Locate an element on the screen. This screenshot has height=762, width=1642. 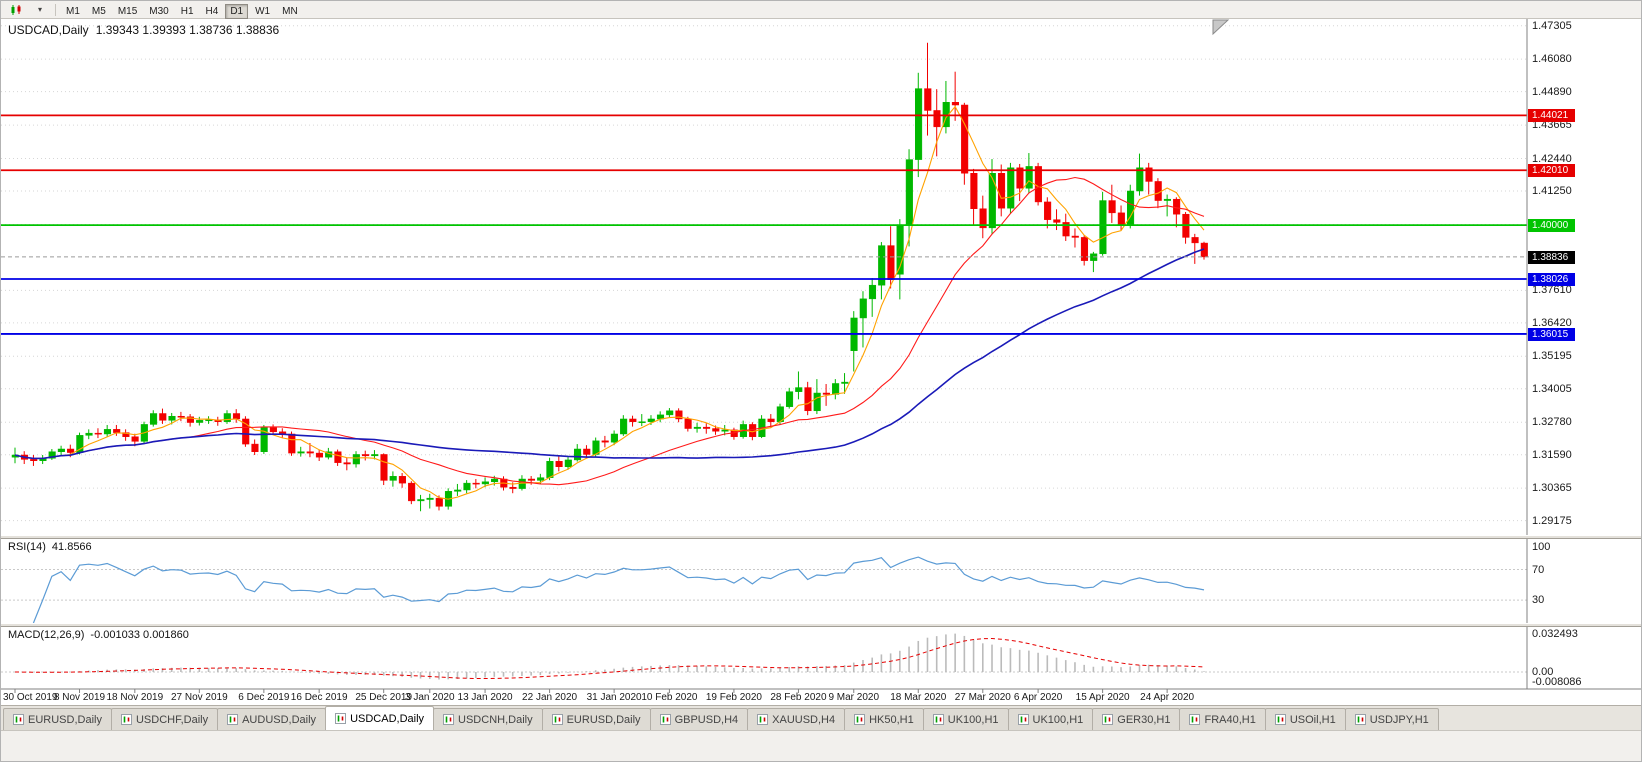
rsi-name: RSI(14) is located at coordinates (27, 547).